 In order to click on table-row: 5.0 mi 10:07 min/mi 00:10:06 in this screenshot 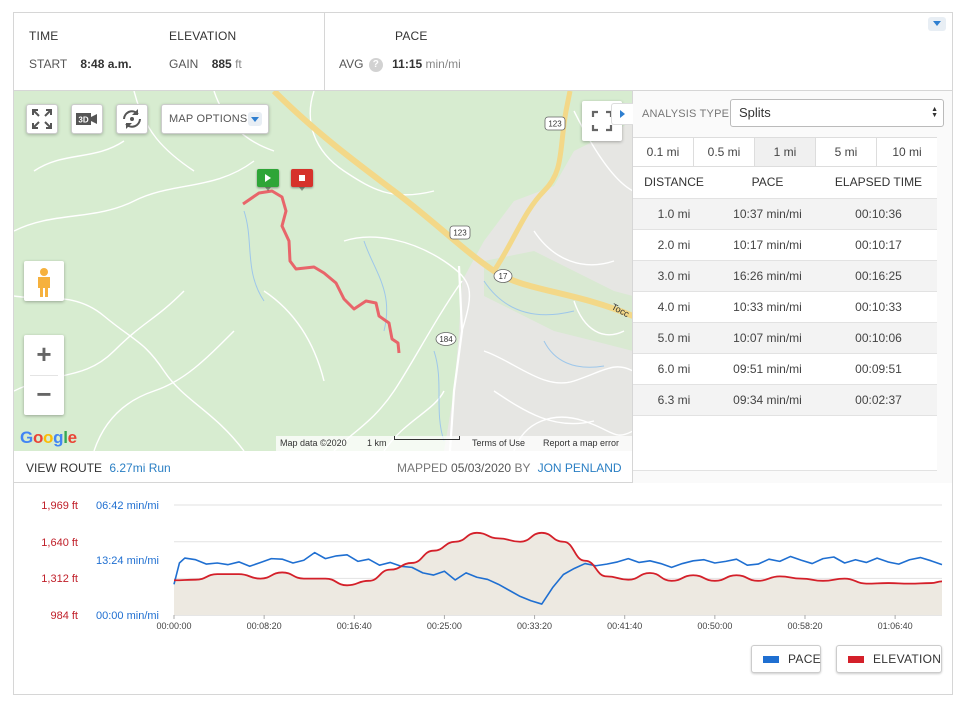, I will do `click(785, 337)`.